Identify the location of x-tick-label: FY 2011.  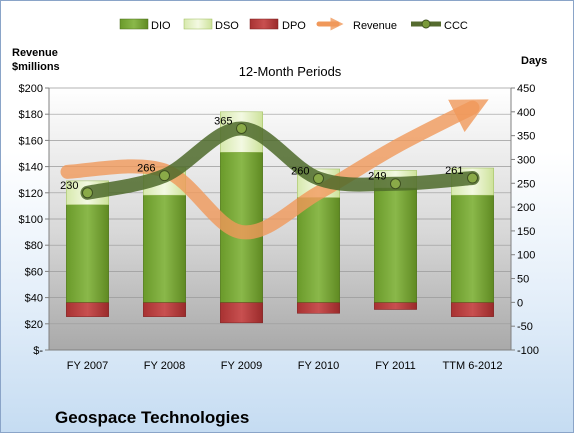
(395, 366).